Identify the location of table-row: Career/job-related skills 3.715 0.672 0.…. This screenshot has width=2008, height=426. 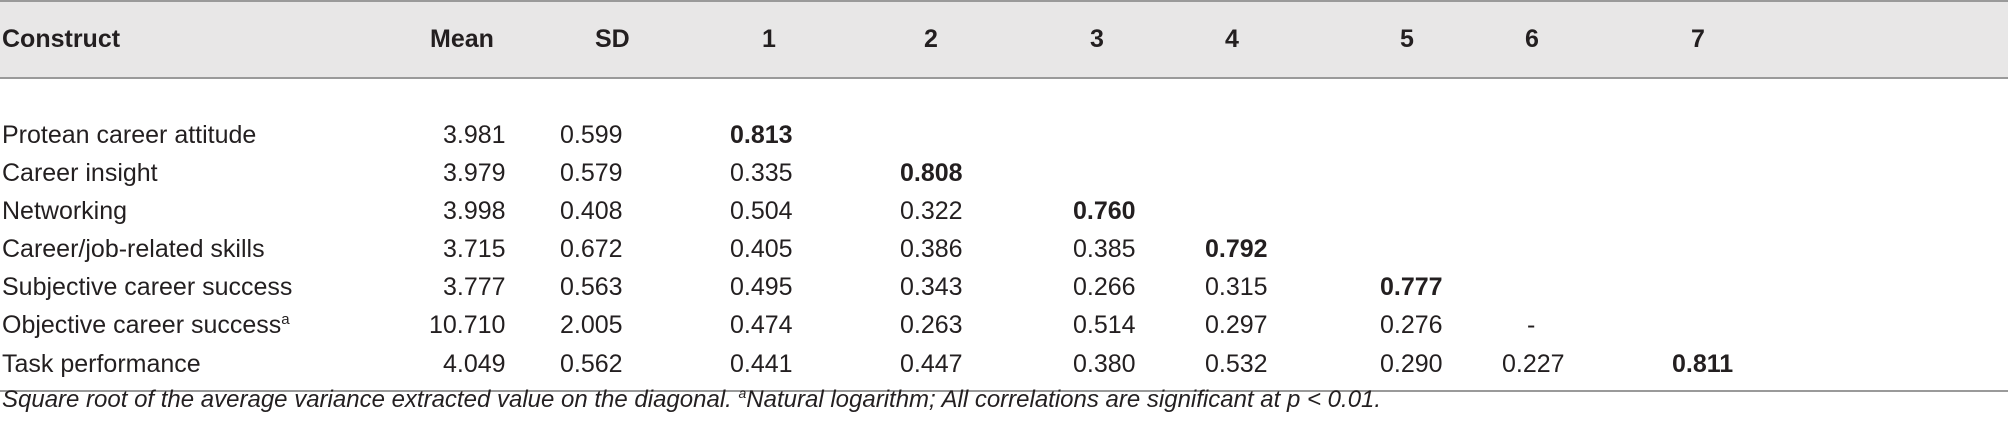
(1004, 249).